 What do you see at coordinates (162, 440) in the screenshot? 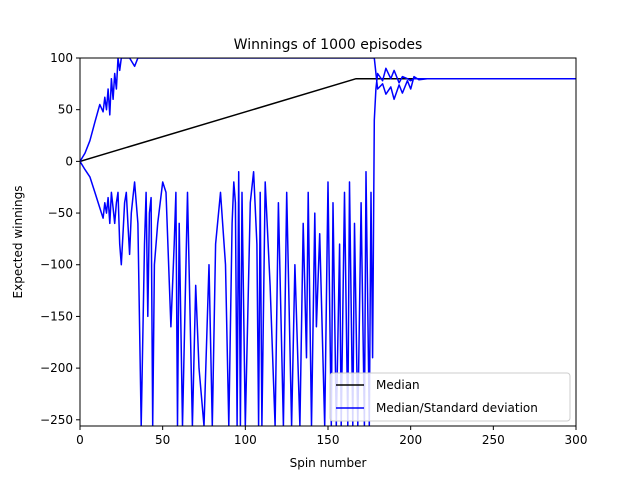
I see `x-tick-label: 50` at bounding box center [162, 440].